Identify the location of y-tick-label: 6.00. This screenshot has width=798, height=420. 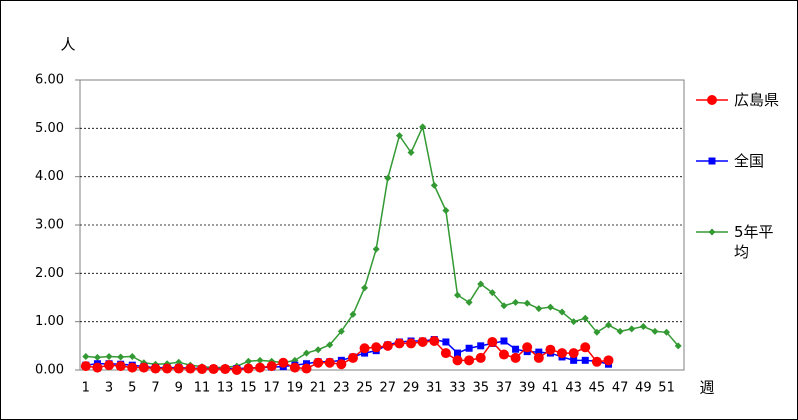
(49, 80).